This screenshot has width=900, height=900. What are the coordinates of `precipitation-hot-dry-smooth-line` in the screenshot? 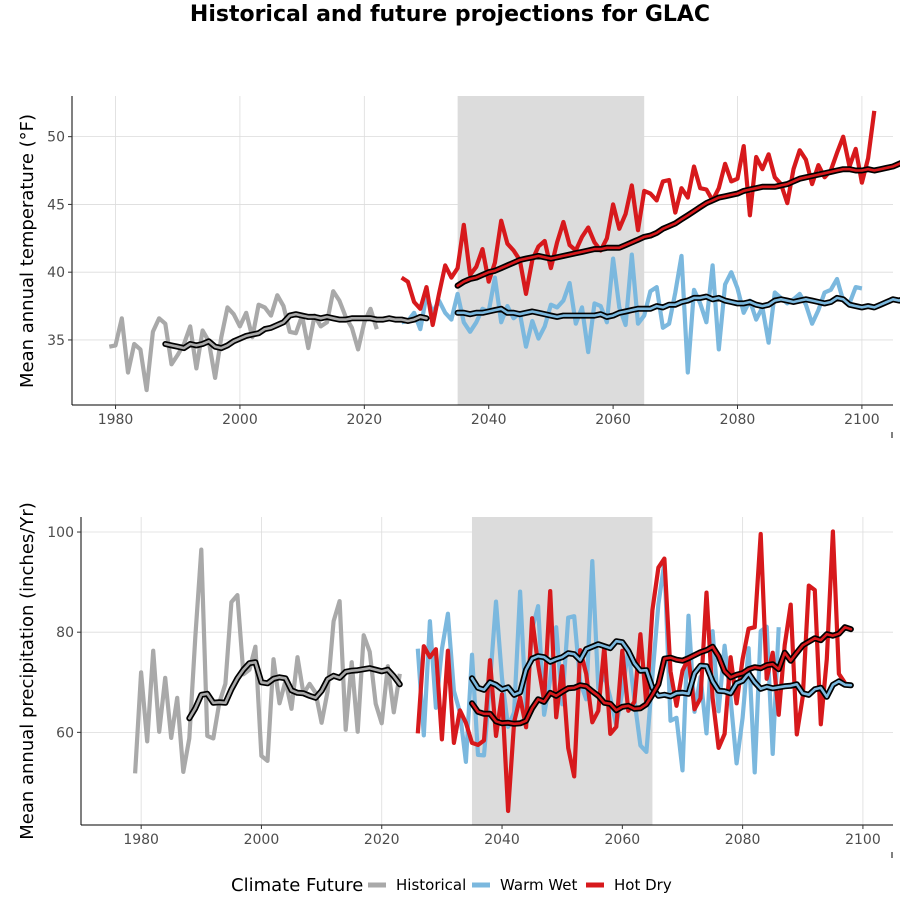 It's located at (661, 675).